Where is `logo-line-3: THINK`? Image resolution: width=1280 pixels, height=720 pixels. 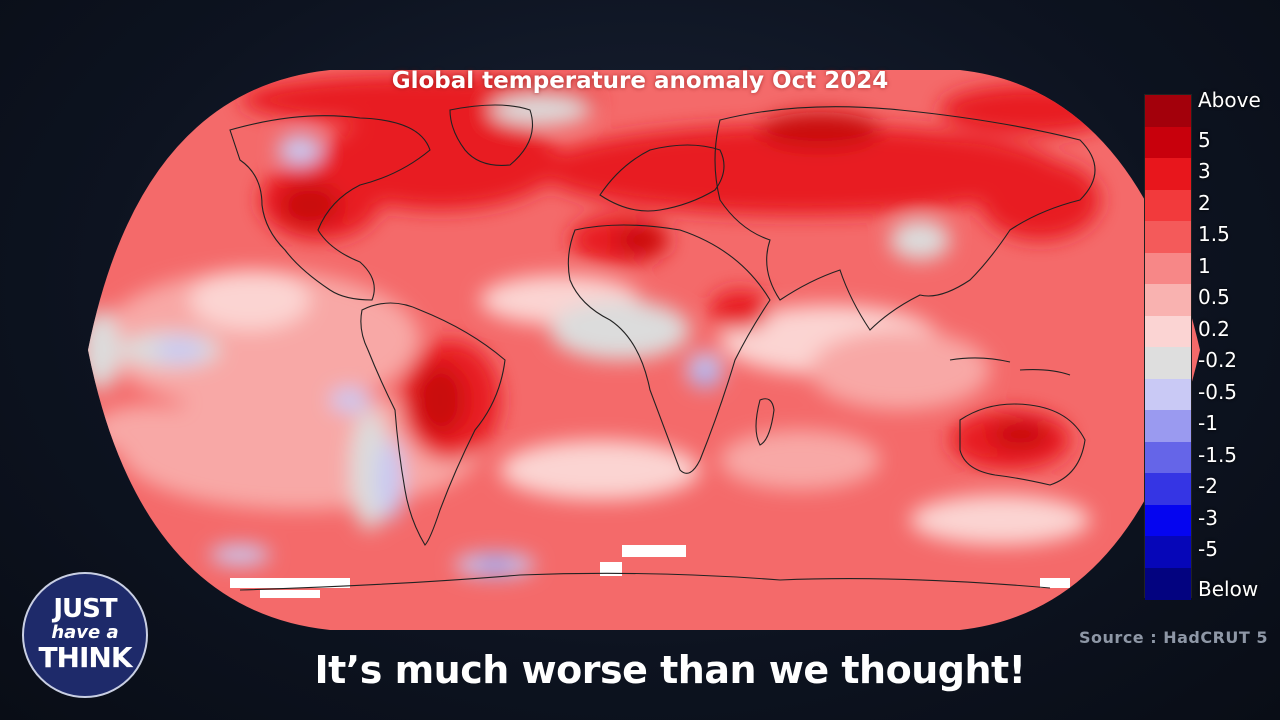
logo-line-3: THINK is located at coordinates (85, 657).